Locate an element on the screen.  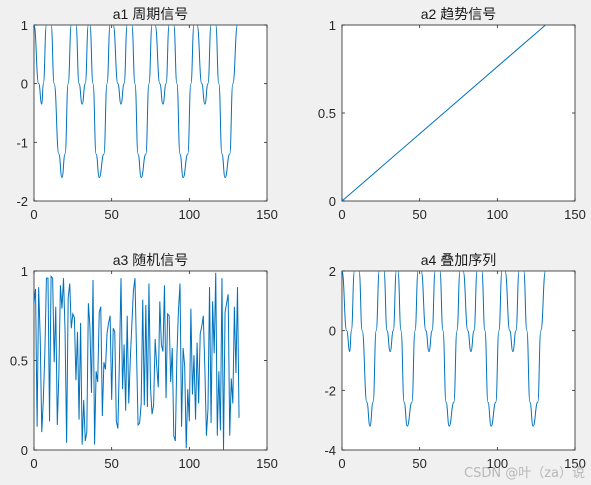
y-tick-label: -1 is located at coordinates (22, 142).